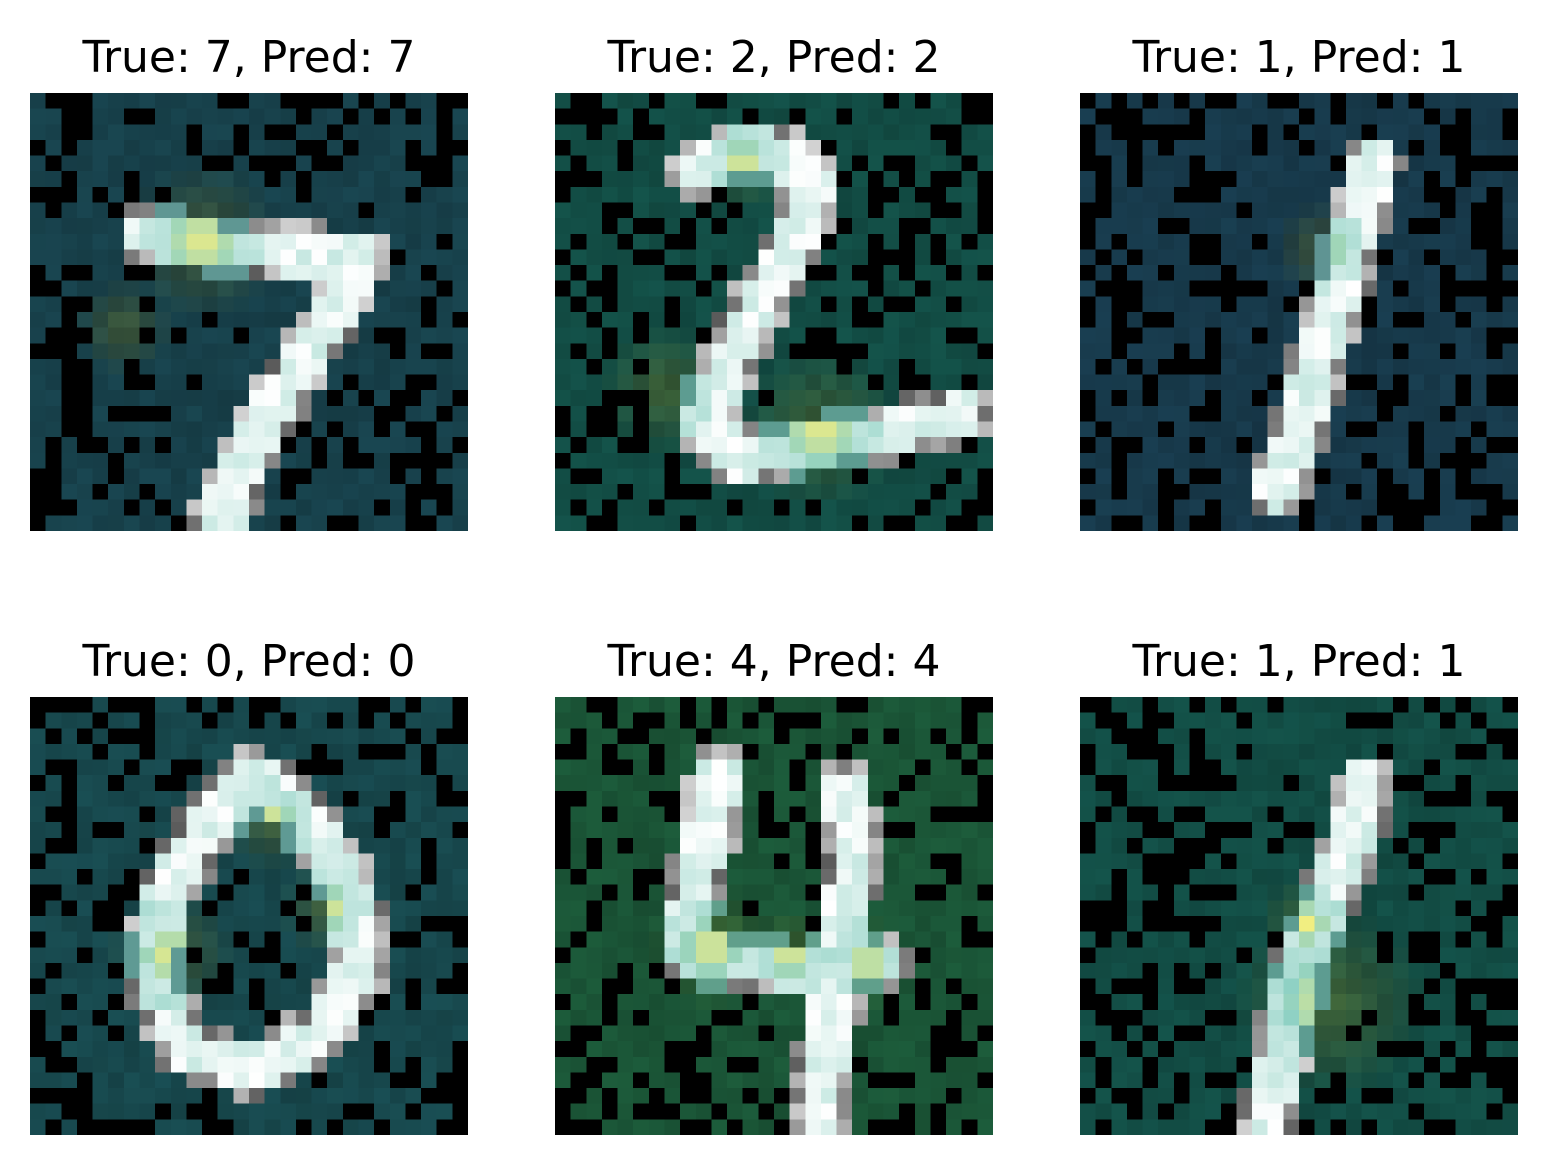  Describe the element at coordinates (249, 57) in the screenshot. I see `panel-title: True: 7, Pred: 7` at that location.